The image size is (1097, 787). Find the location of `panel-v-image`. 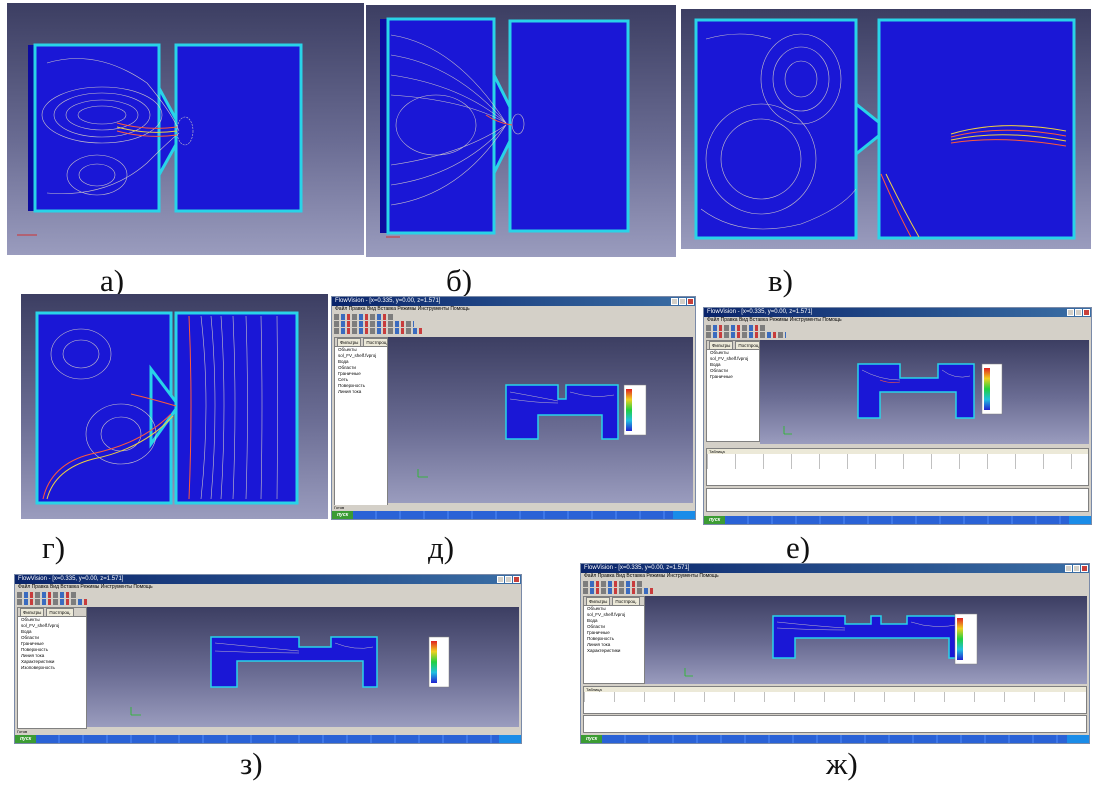

panel-v-image is located at coordinates (886, 129).